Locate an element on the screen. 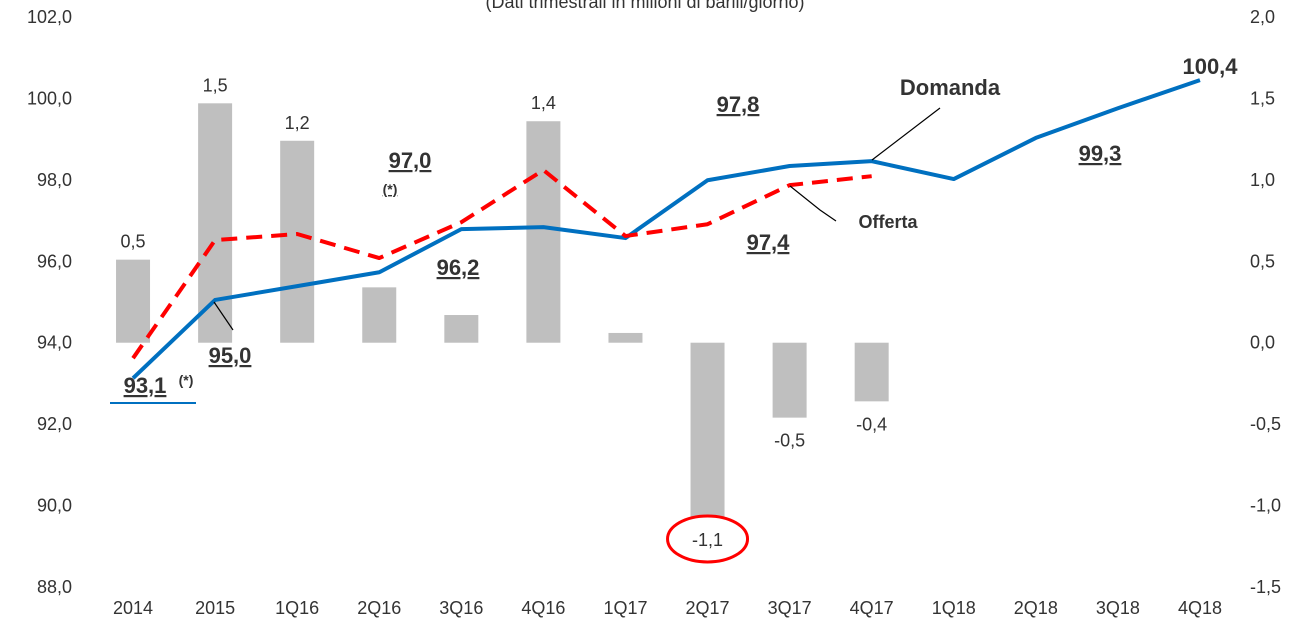 This screenshot has height=628, width=1308. annotation: 95,0 is located at coordinates (230, 355).